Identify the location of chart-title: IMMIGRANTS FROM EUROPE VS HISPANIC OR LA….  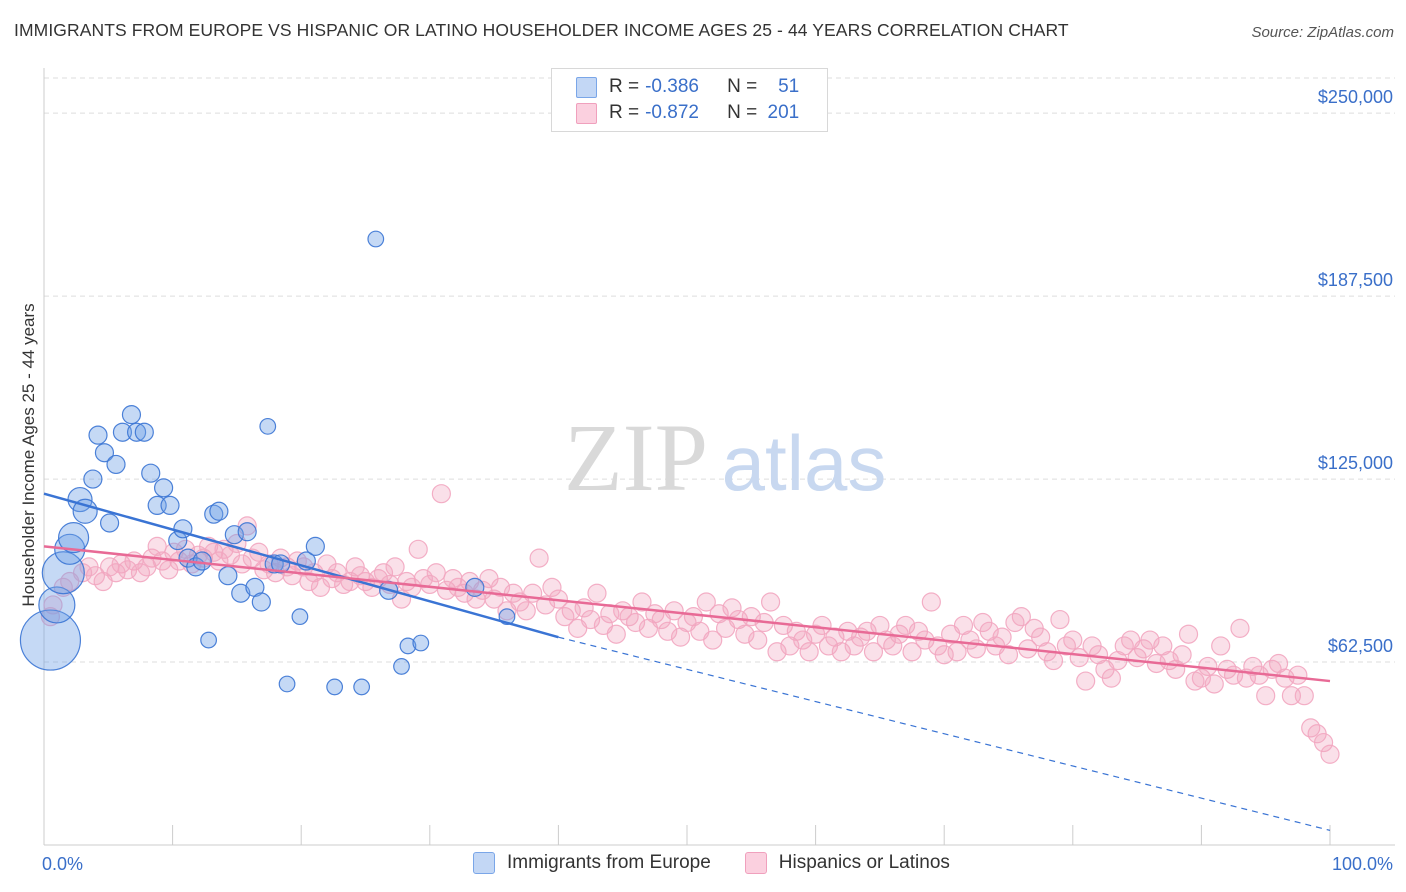
(541, 30).